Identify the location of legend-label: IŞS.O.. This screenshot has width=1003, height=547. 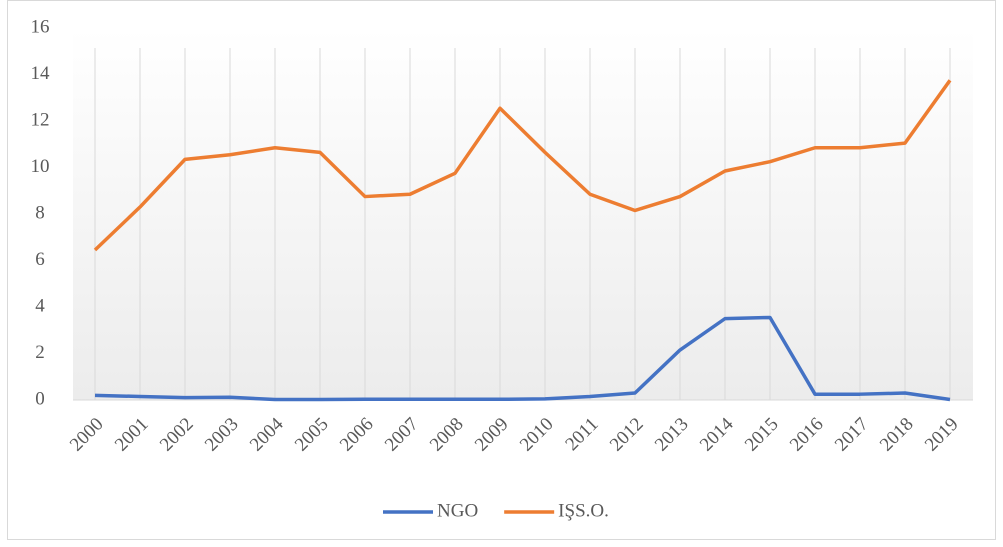
(583, 510).